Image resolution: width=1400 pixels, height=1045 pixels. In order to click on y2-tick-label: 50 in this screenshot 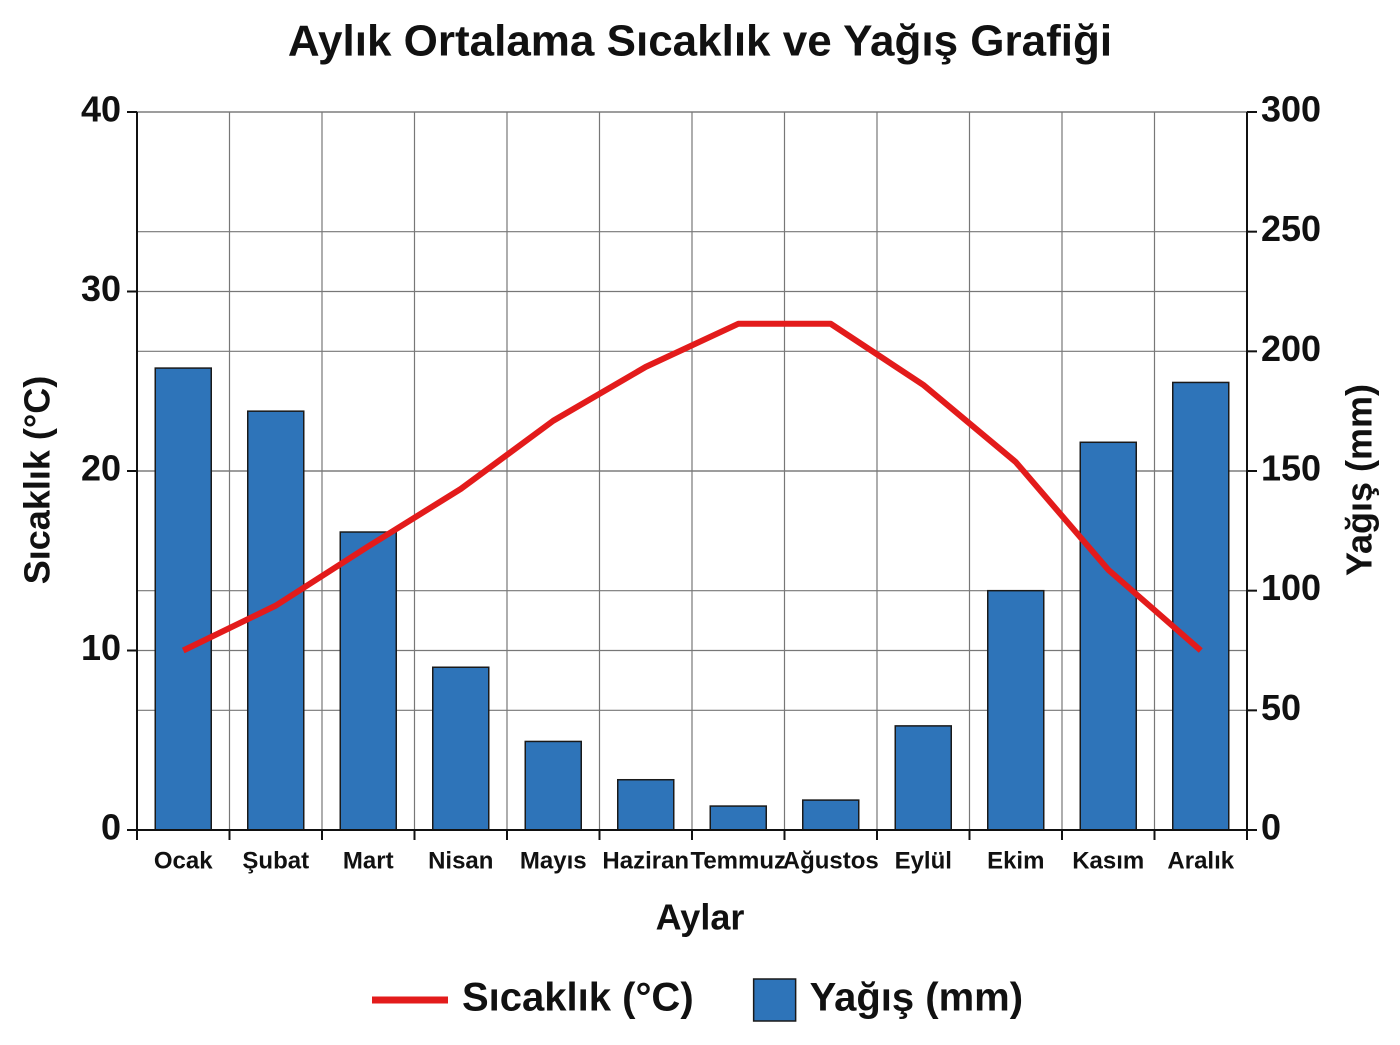, I will do `click(1281, 707)`.